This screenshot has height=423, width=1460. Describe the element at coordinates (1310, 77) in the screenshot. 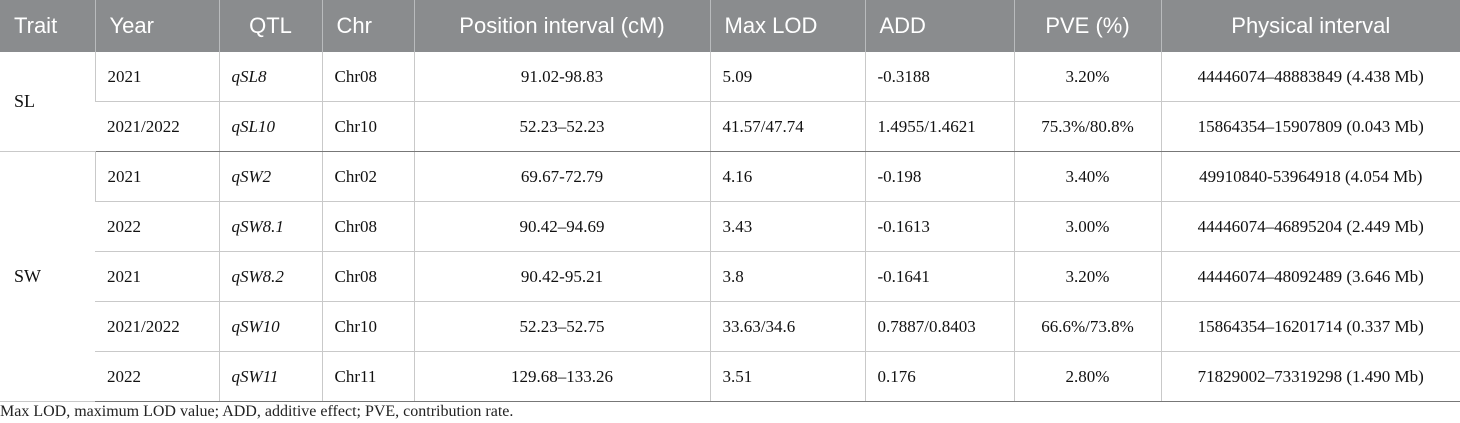

I see `physical-cell: 44446074–48883849 (4.438 Mb)` at that location.